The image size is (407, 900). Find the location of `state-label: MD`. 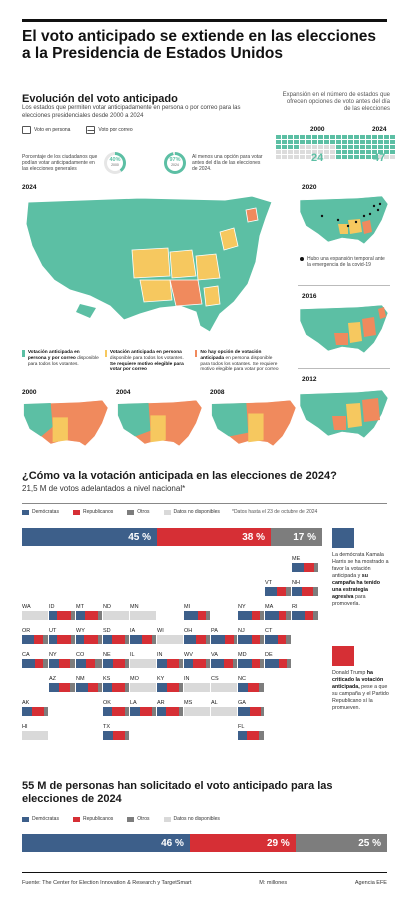

state-label: MD is located at coordinates (242, 655).